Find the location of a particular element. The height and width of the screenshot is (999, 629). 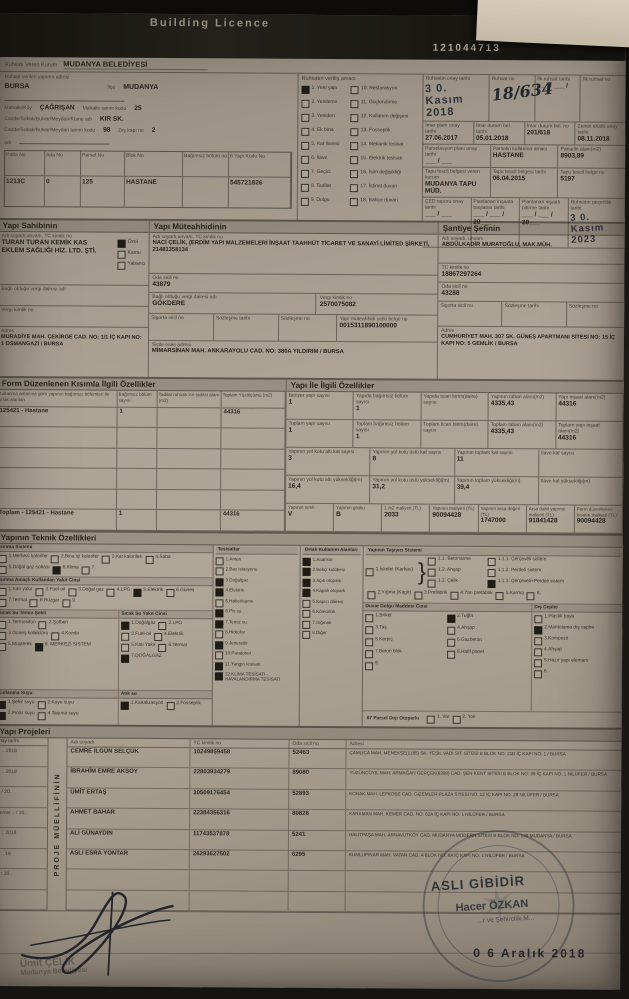

parcelation-date-cell: Parselasyon planı onay tarihi ___ / ___ is located at coordinates (457, 156).